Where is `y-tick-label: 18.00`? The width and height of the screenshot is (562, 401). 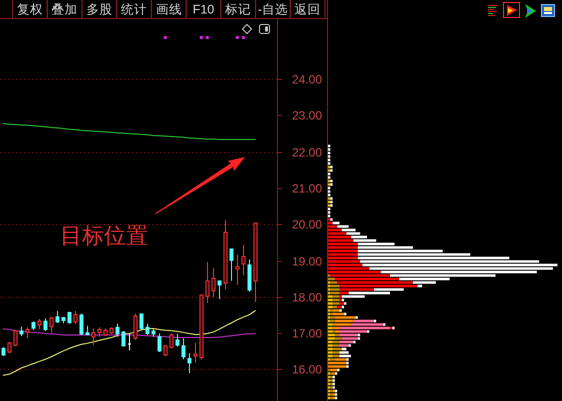 y-tick-label: 18.00 is located at coordinates (307, 297).